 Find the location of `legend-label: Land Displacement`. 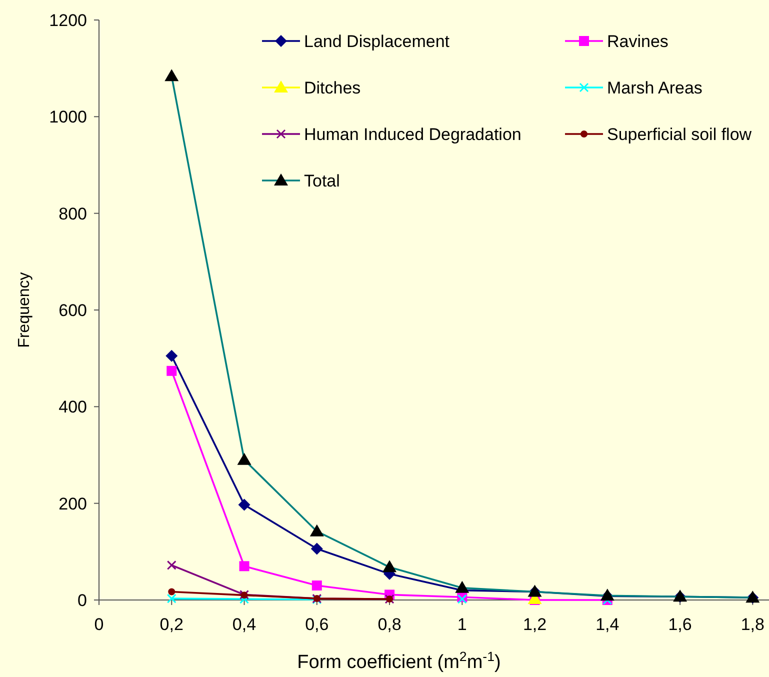

legend-label: Land Displacement is located at coordinates (377, 41).